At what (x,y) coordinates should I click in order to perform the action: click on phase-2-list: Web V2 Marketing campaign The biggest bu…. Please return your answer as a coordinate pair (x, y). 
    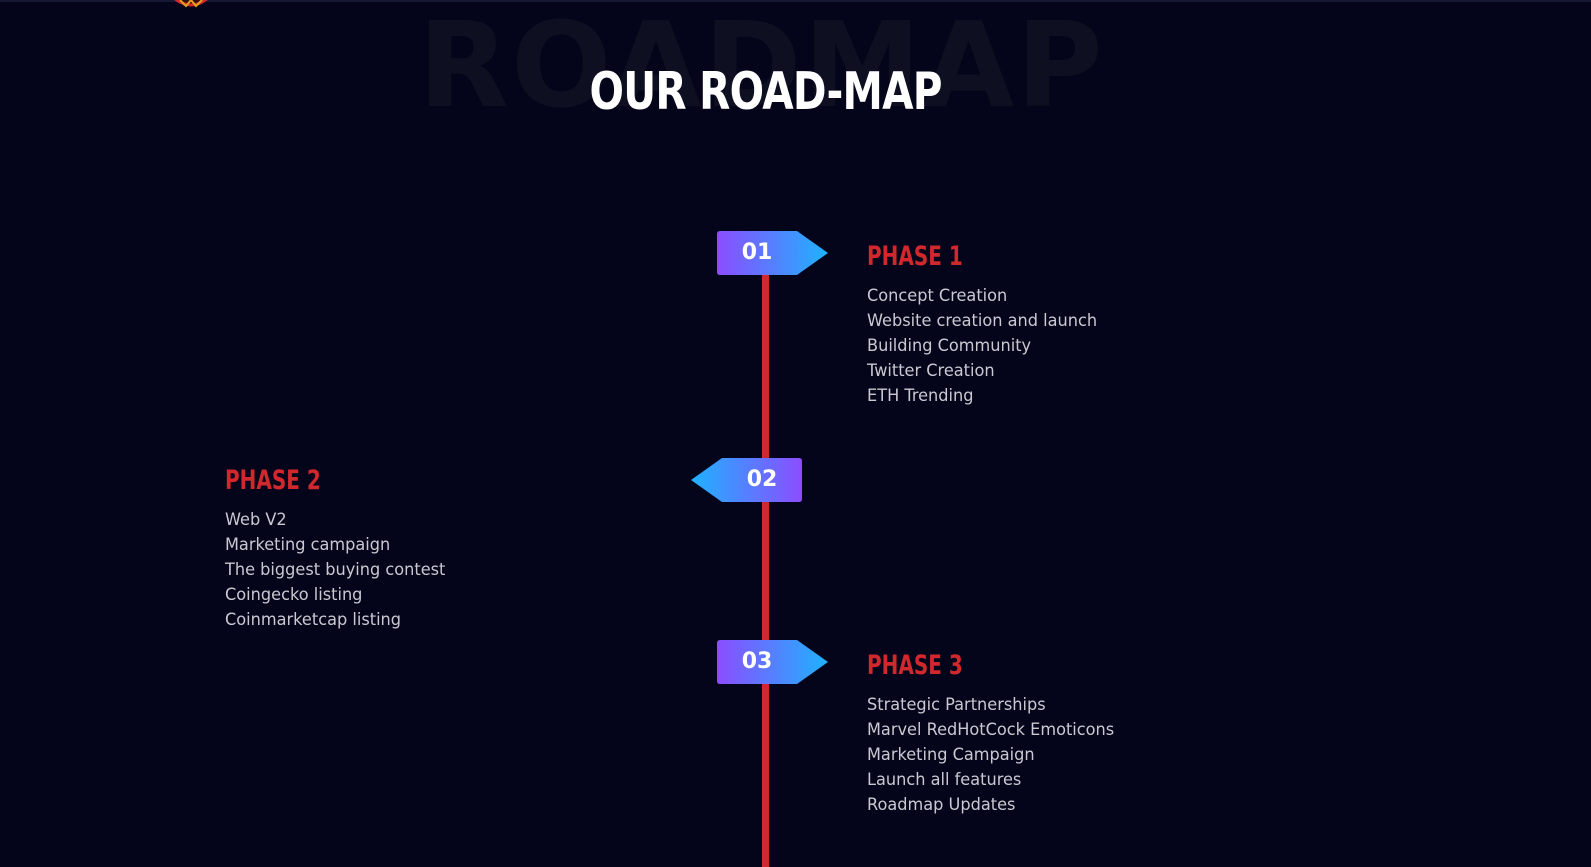
    Looking at the image, I should click on (341, 570).